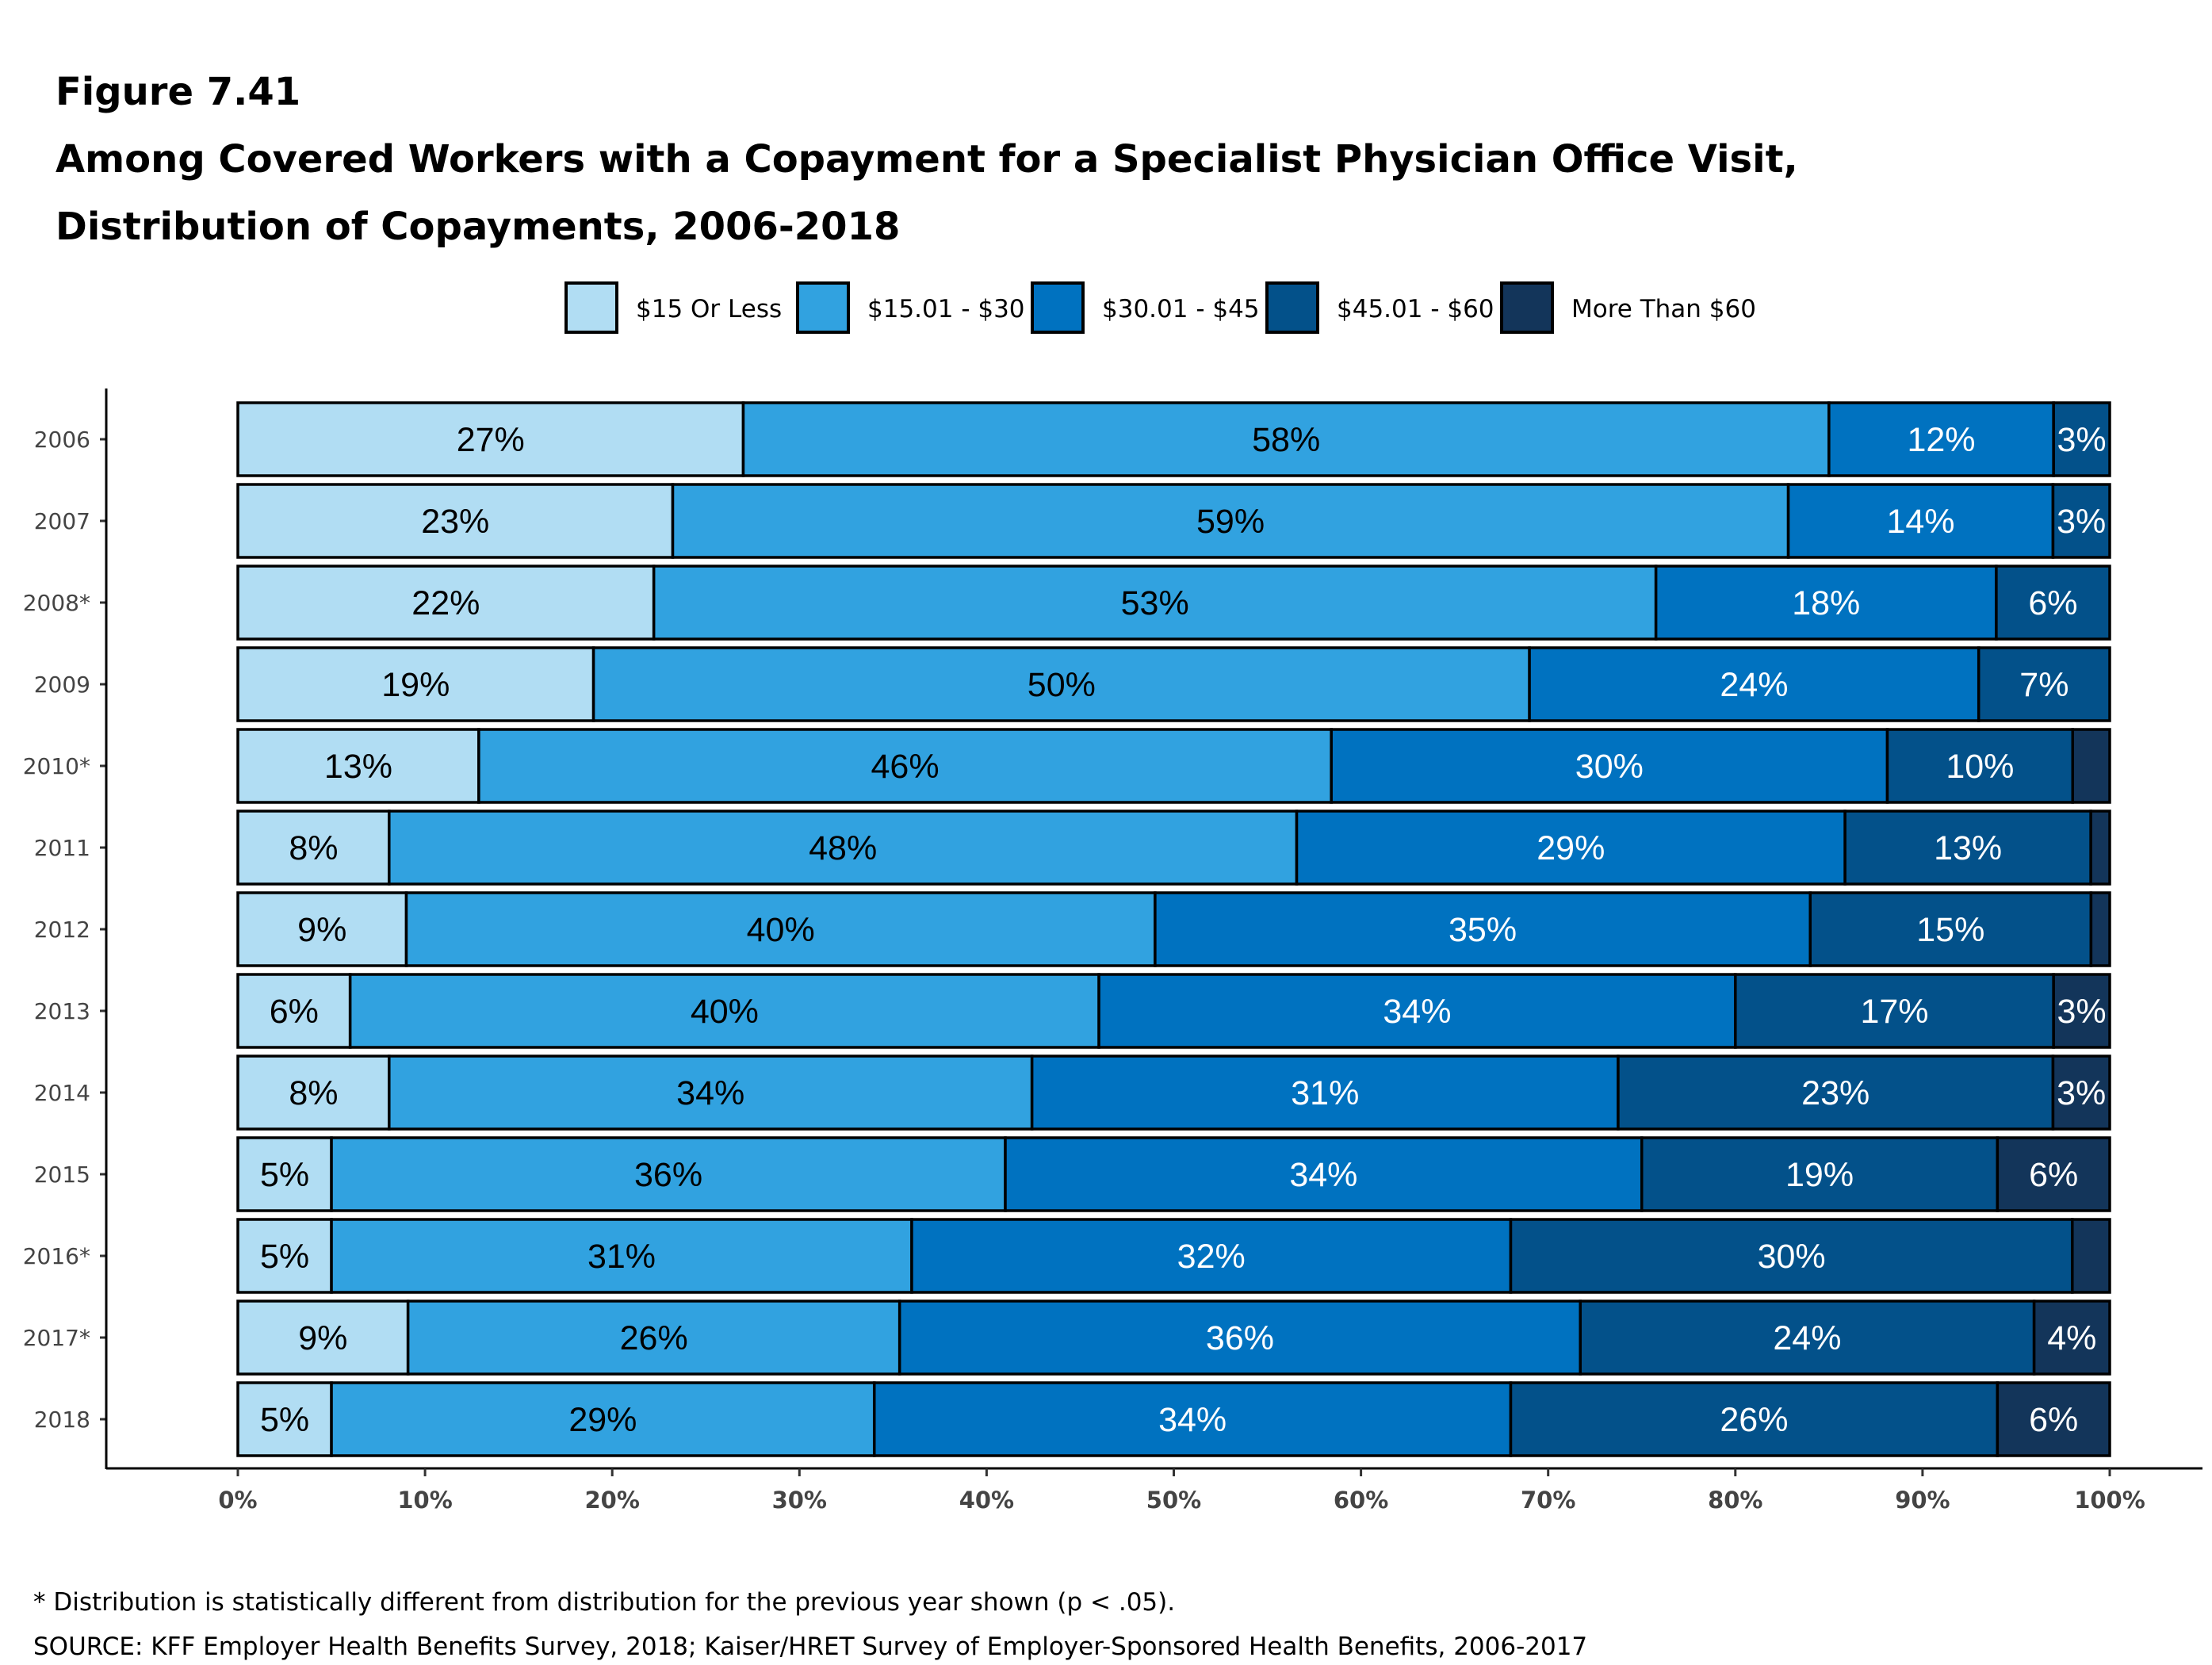 Image resolution: width=2212 pixels, height=1665 pixels. What do you see at coordinates (611, 1500) in the screenshot?
I see `x-tick-label: 20%` at bounding box center [611, 1500].